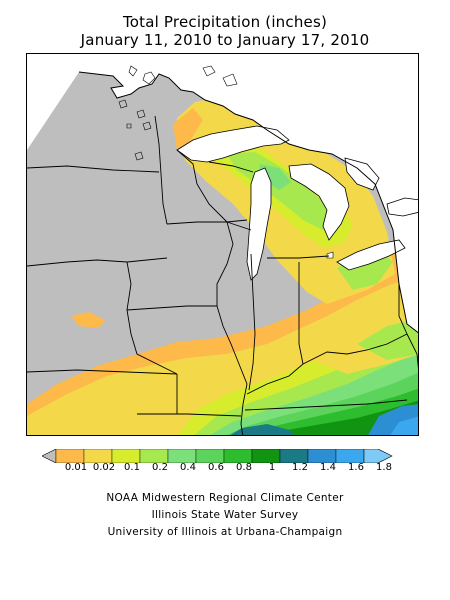 The image size is (450, 600). What do you see at coordinates (132, 467) in the screenshot?
I see `legend-label-01: 0.1` at bounding box center [132, 467].